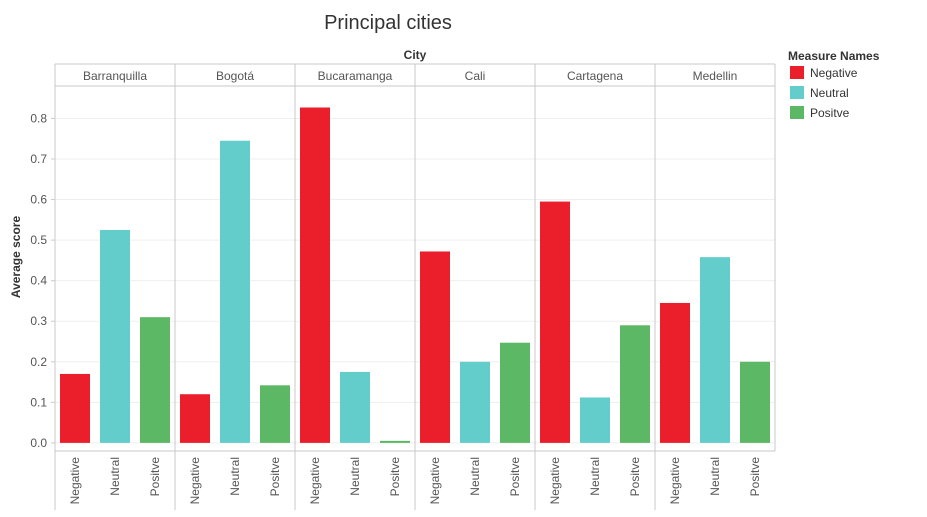 The height and width of the screenshot is (517, 927). I want to click on bar-cartagena-negative, so click(555, 322).